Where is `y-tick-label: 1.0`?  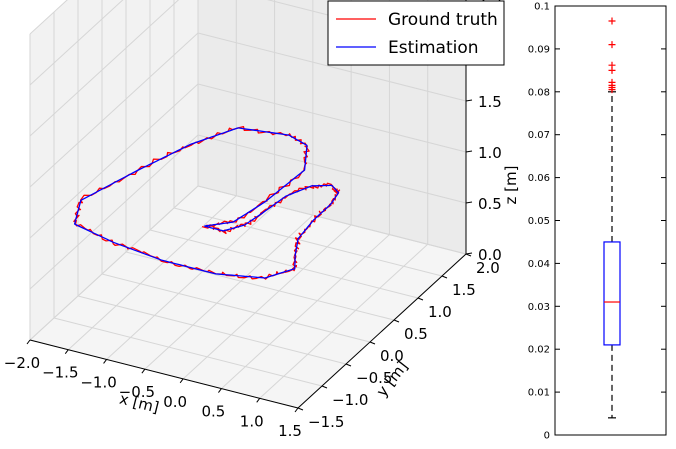 y-tick-label: 1.0 is located at coordinates (440, 312).